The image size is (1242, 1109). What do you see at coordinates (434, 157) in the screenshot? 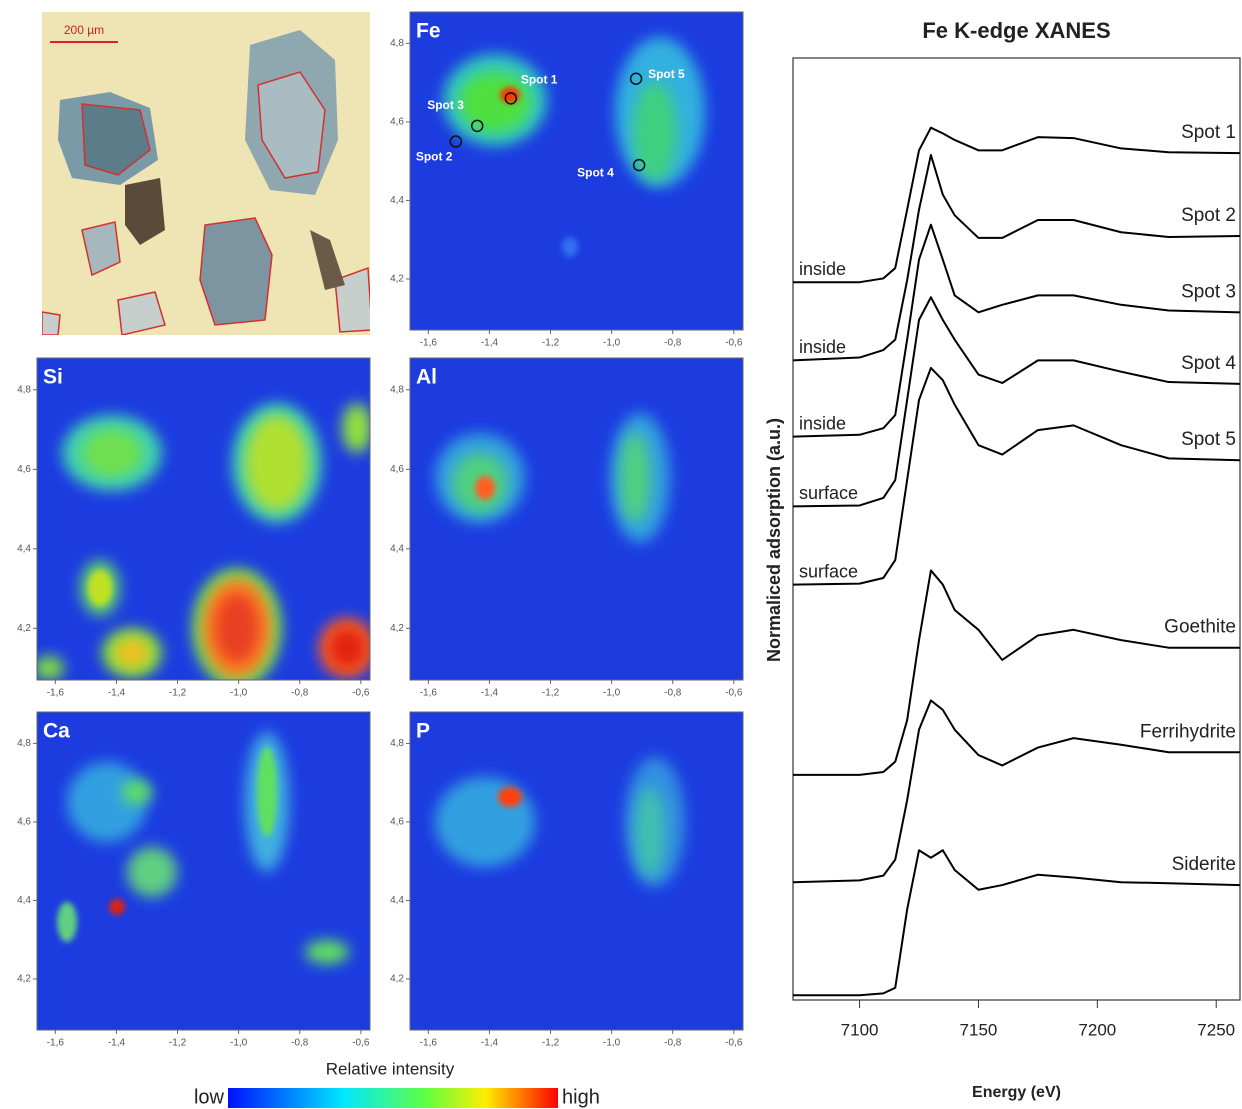
I see `spot-label: Spot 2` at bounding box center [434, 157].